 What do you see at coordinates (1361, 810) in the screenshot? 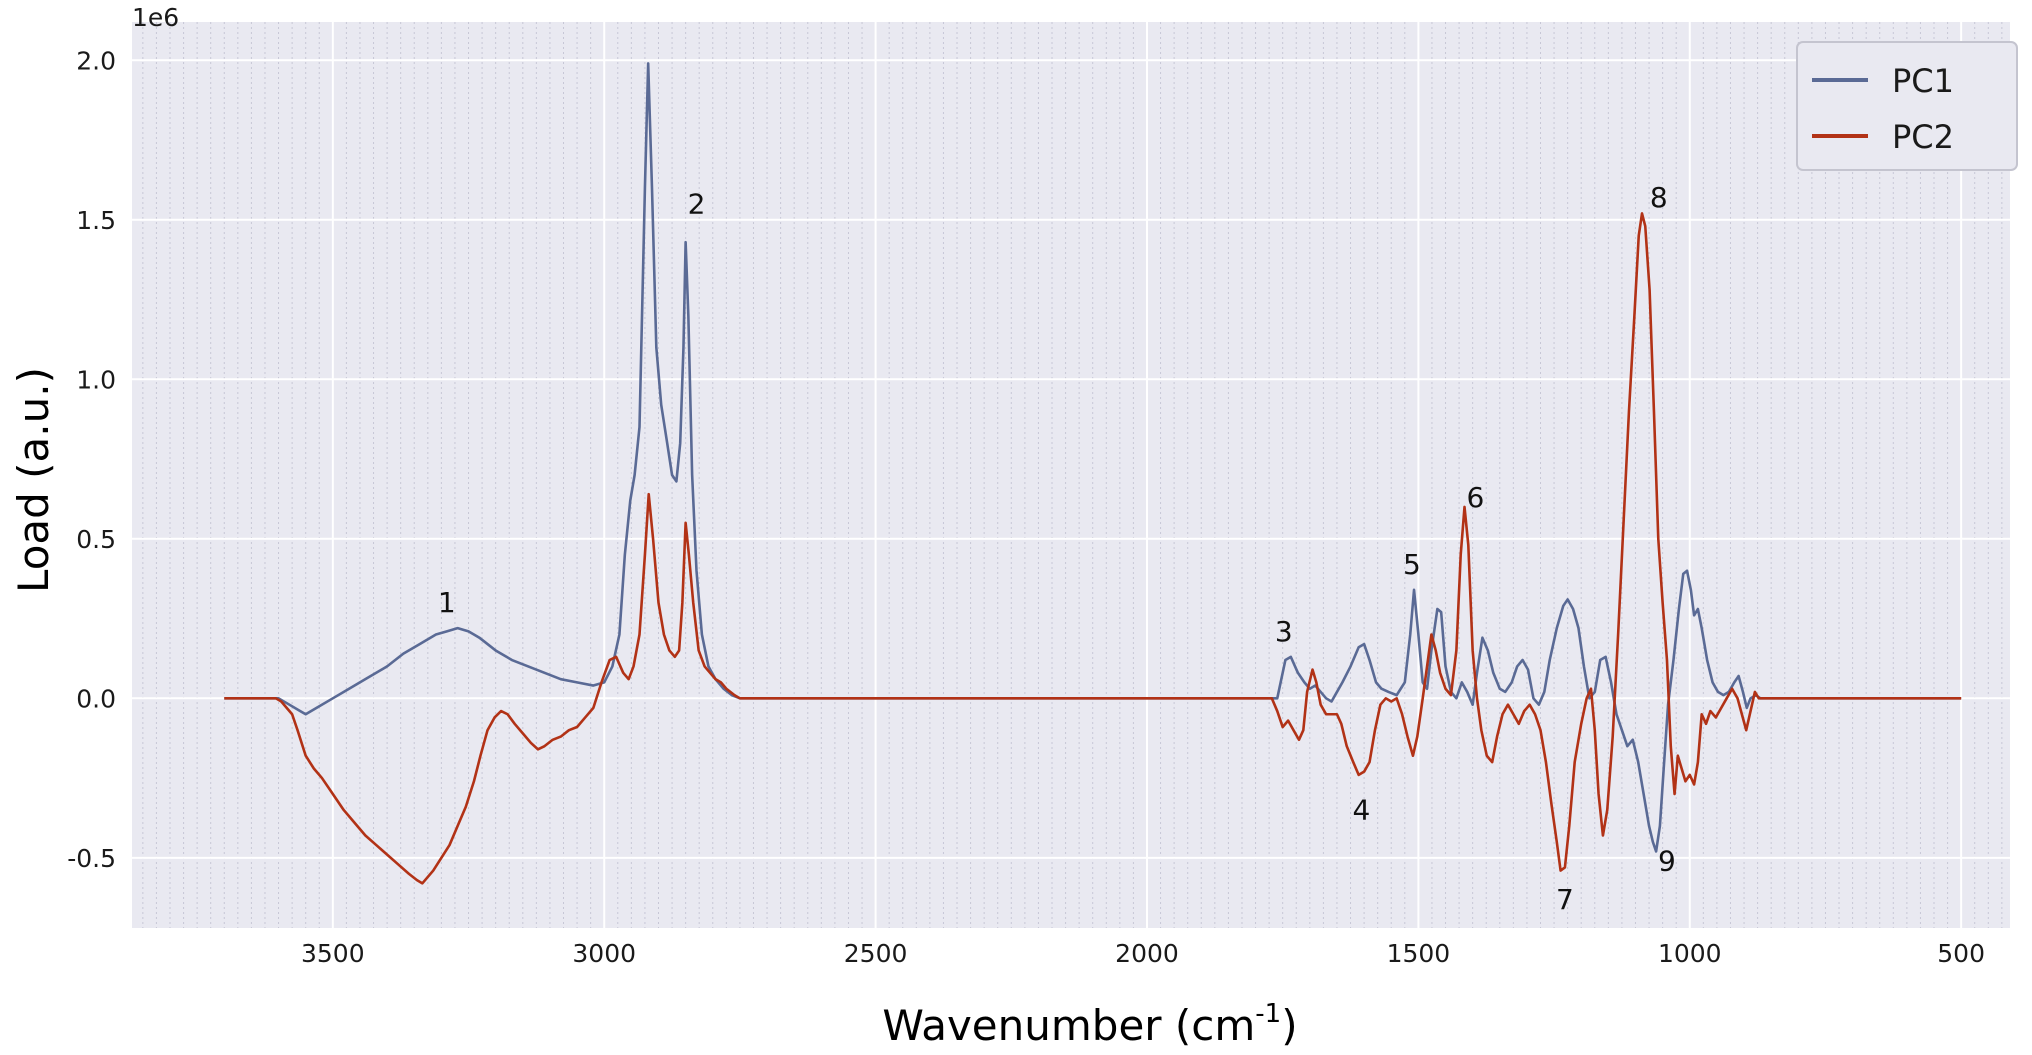
I see `peak-annotation-4: 4` at bounding box center [1361, 810].